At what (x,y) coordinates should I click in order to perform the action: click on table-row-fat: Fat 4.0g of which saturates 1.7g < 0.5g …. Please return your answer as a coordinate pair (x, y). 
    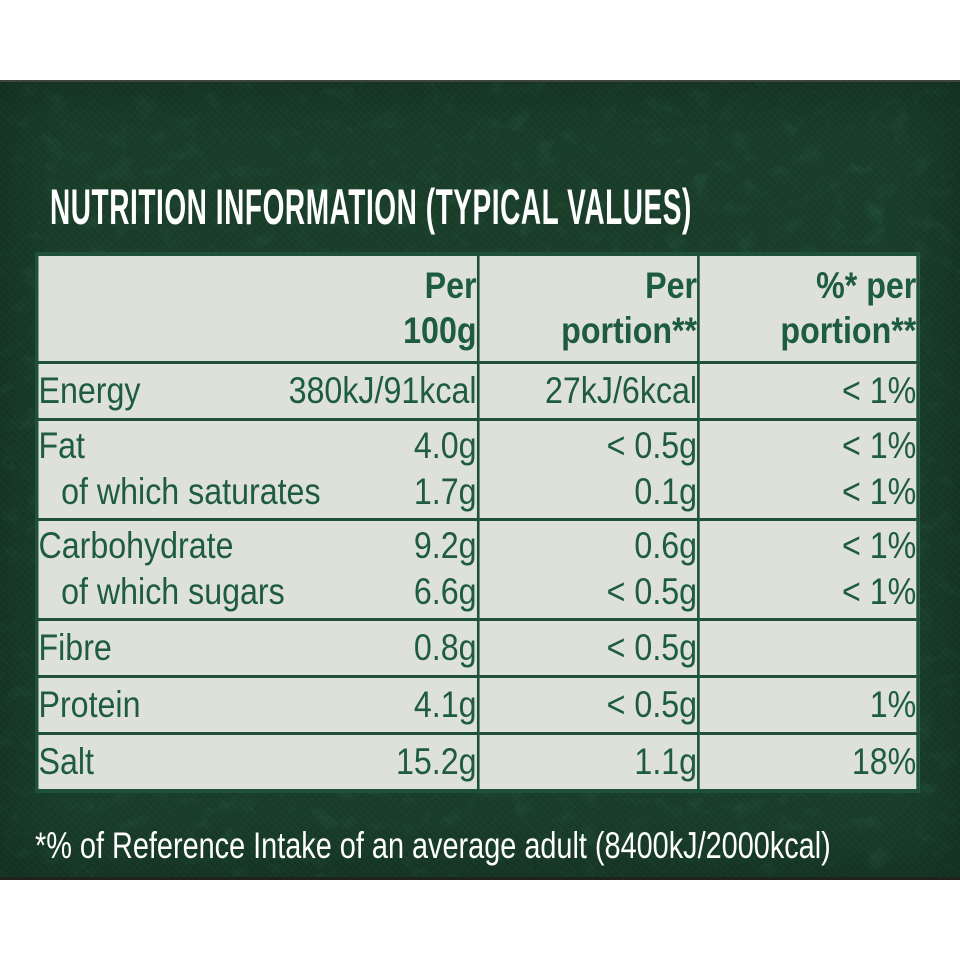
    Looking at the image, I should click on (477, 469).